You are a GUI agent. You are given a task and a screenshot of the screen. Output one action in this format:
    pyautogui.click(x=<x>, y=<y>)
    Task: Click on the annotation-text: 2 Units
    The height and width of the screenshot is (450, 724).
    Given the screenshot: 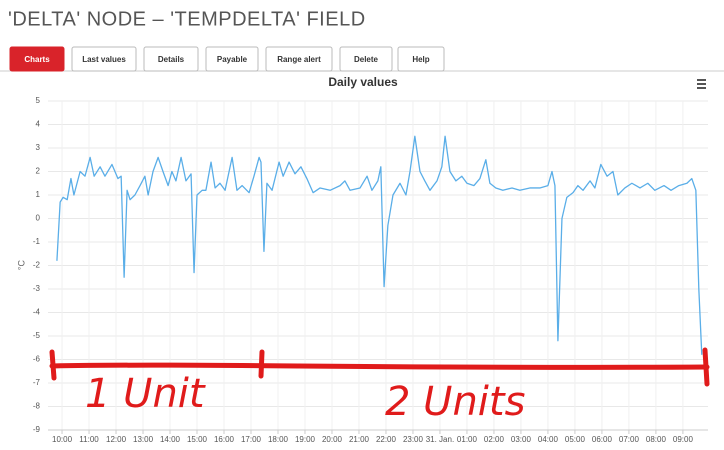 What is the action you would take?
    pyautogui.click(x=455, y=402)
    